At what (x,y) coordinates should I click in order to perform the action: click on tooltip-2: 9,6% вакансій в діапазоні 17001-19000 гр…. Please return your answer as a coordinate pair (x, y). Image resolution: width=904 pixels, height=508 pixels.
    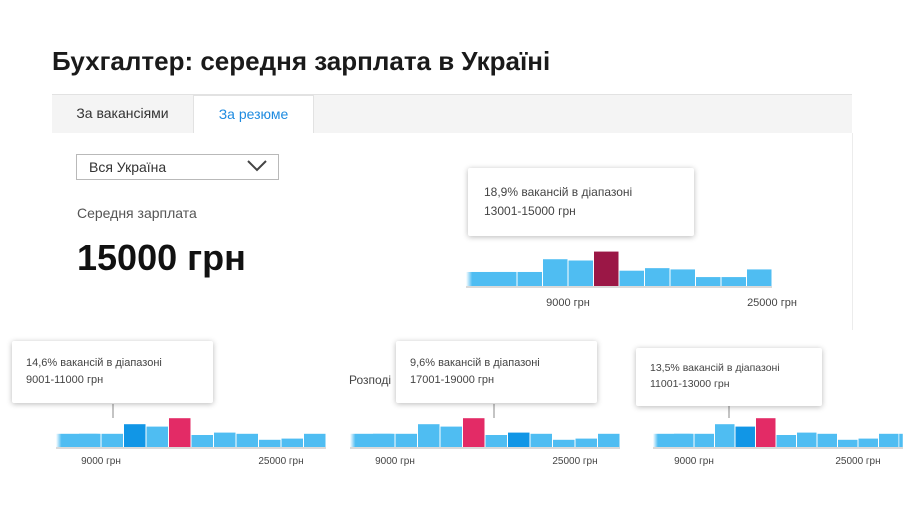
    Looking at the image, I should click on (496, 372).